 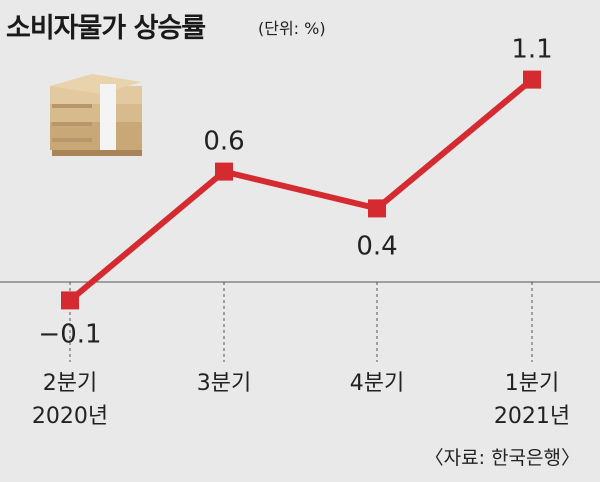 What do you see at coordinates (532, 383) in the screenshot?
I see `x-tick-label: 1분기` at bounding box center [532, 383].